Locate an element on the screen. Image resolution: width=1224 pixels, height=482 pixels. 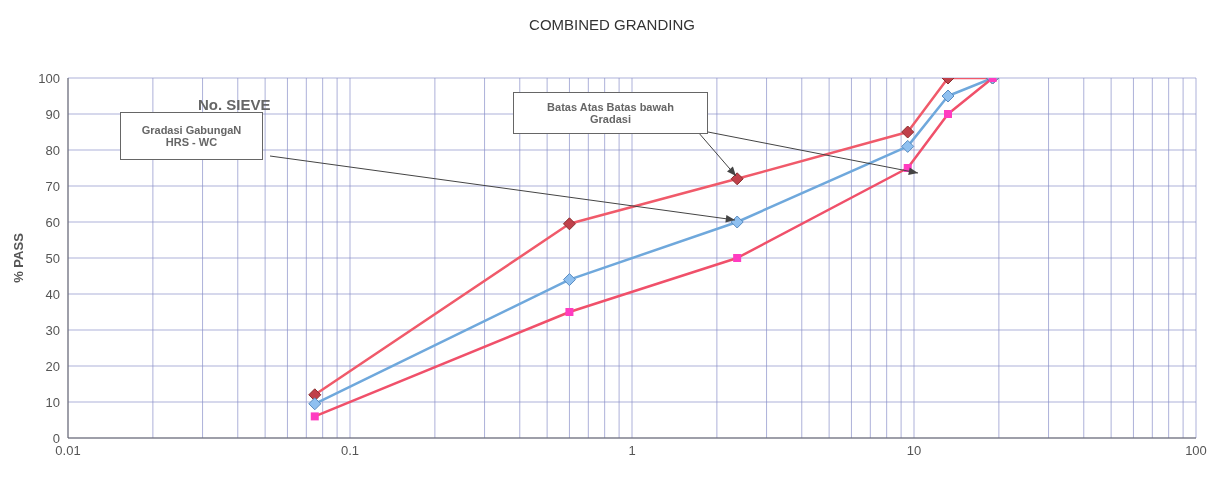
y-tick-label: 10 is located at coordinates (52, 402).